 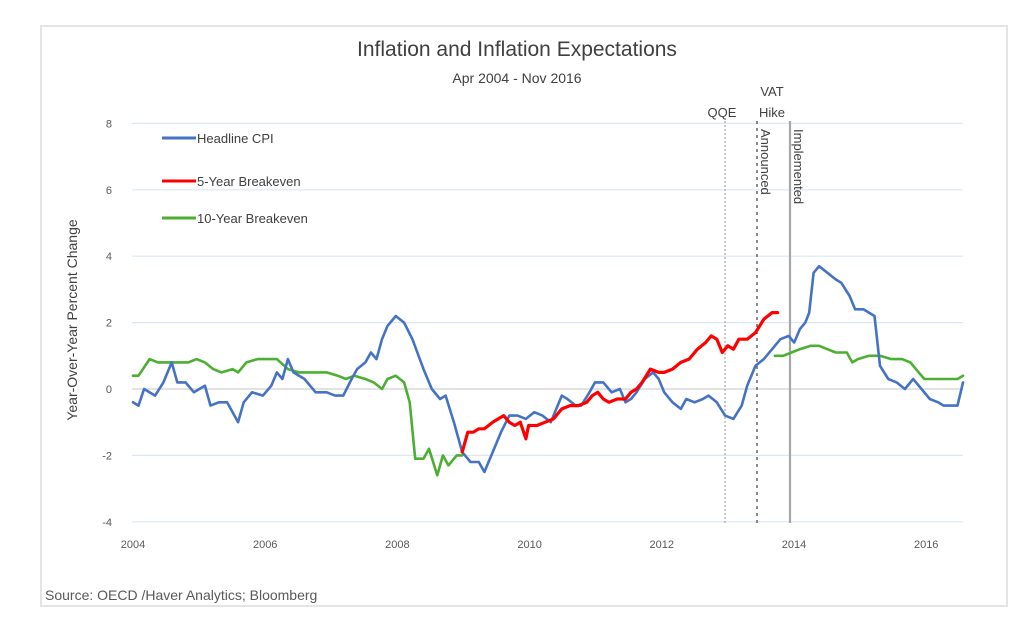 I want to click on legend-label: 10-Year Breakeven, so click(x=252, y=218).